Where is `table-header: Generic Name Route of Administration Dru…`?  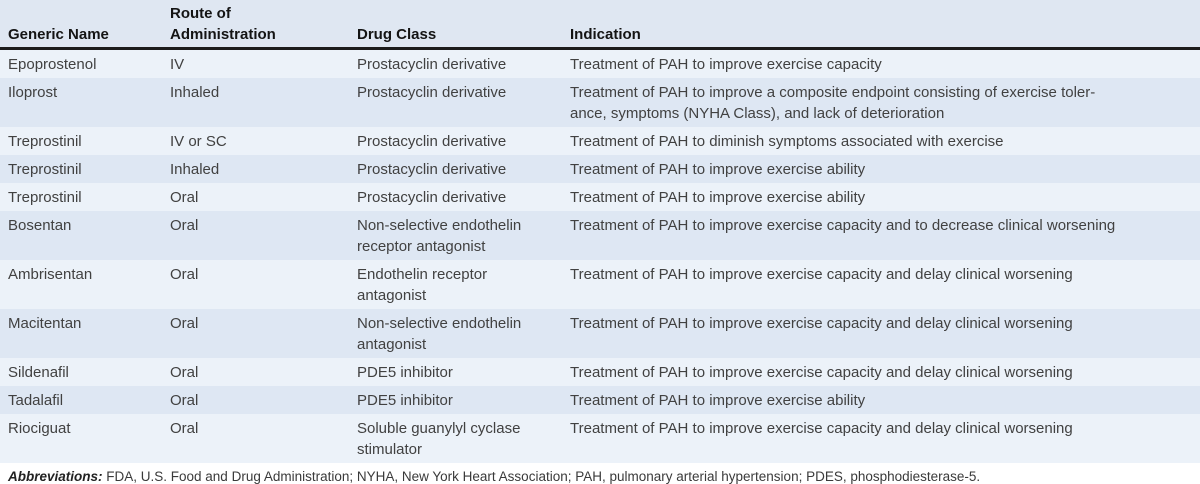
table-header: Generic Name Route of Administration Dru… is located at coordinates (600, 24).